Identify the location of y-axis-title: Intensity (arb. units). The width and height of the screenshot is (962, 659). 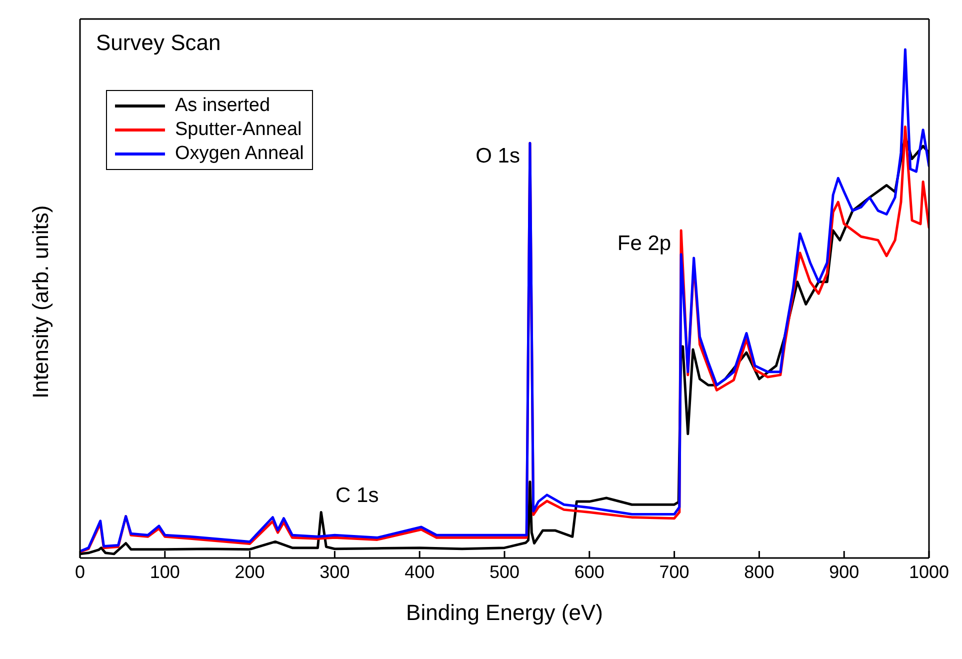
(40, 301).